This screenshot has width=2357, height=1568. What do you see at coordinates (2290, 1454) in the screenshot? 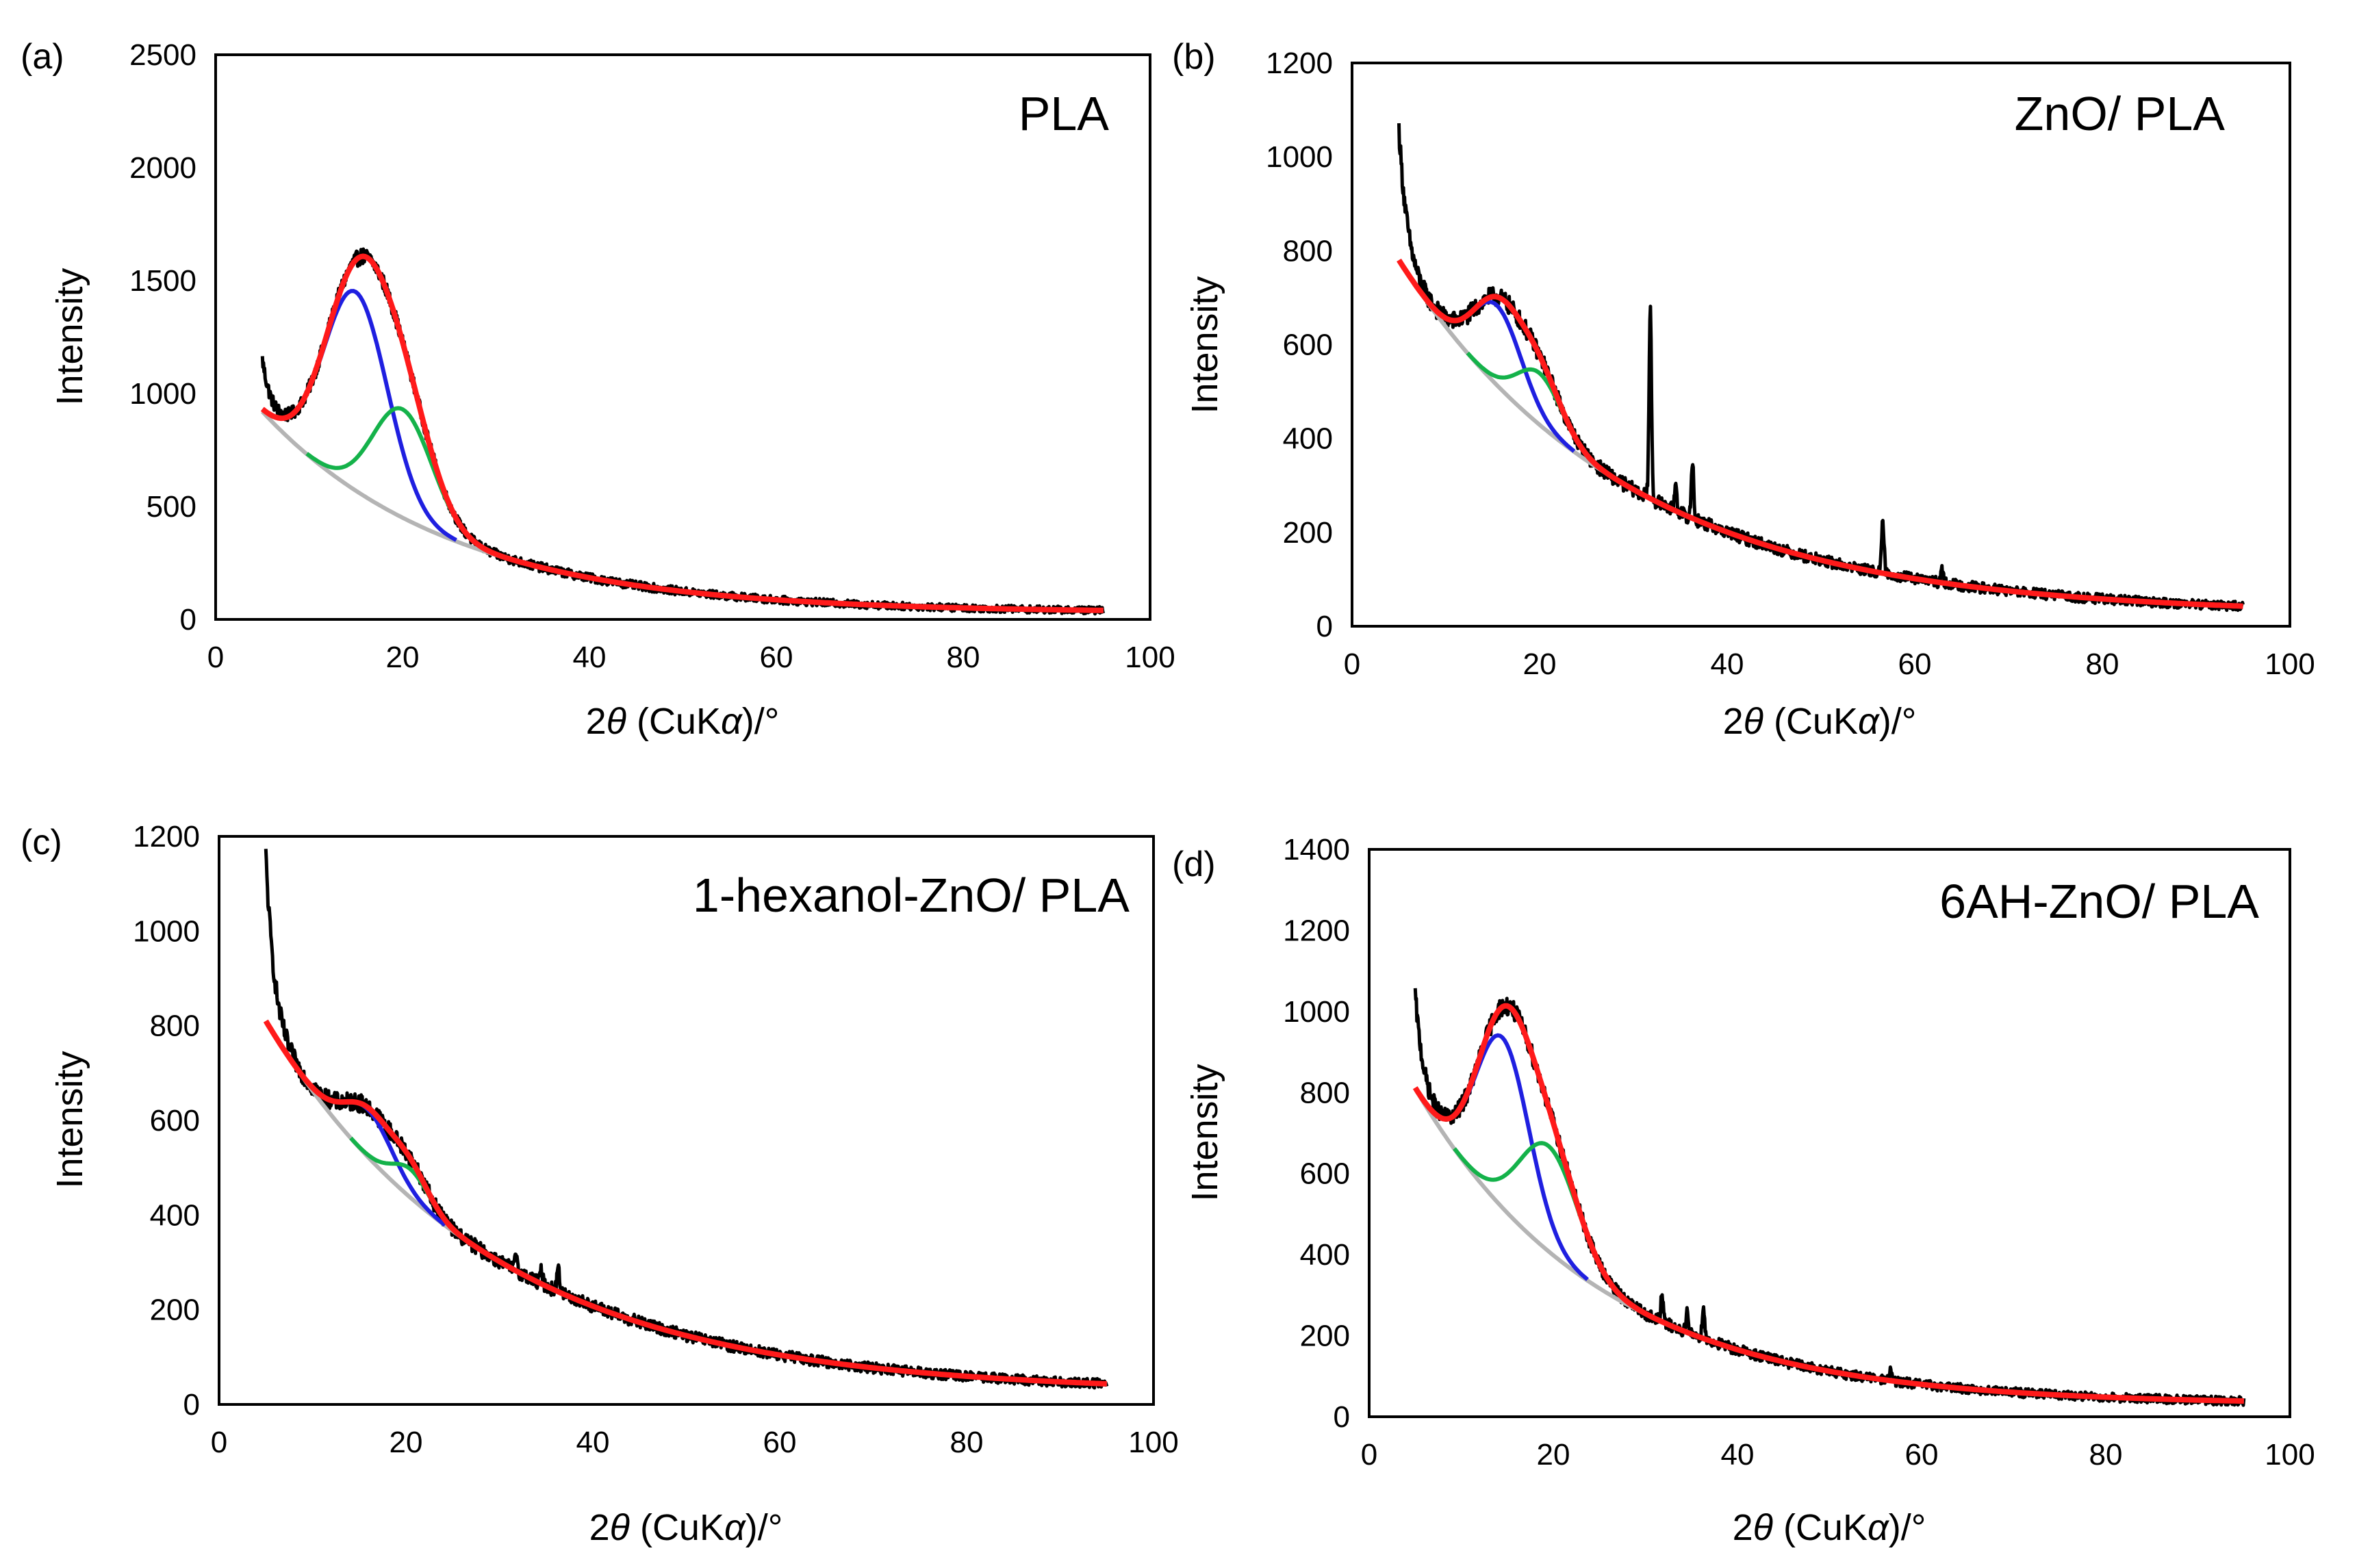
I see `panel-d-x-tick-label: 100` at bounding box center [2290, 1454].